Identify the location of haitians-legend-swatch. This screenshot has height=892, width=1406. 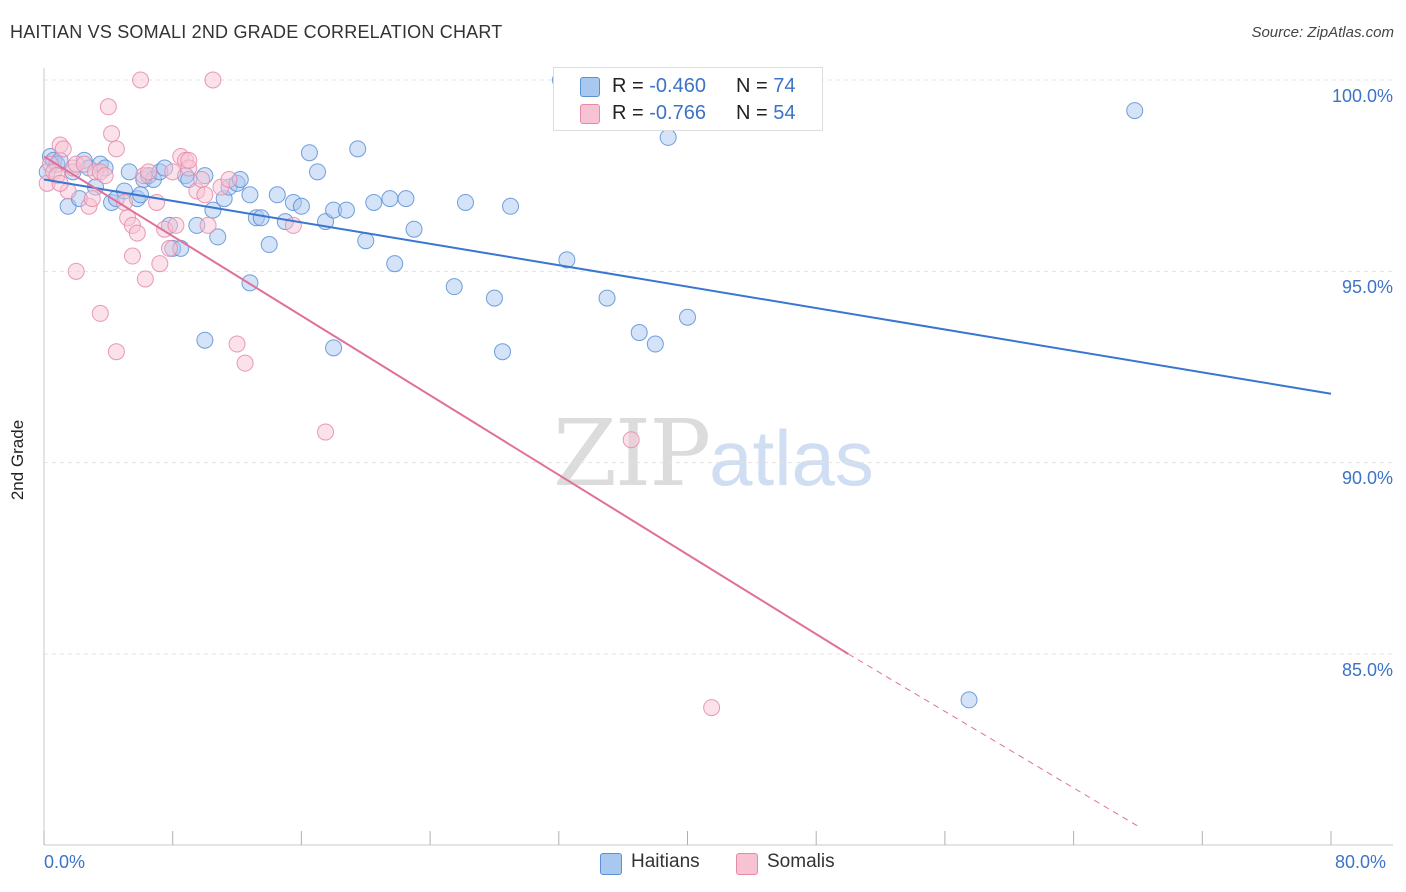
(611, 864).